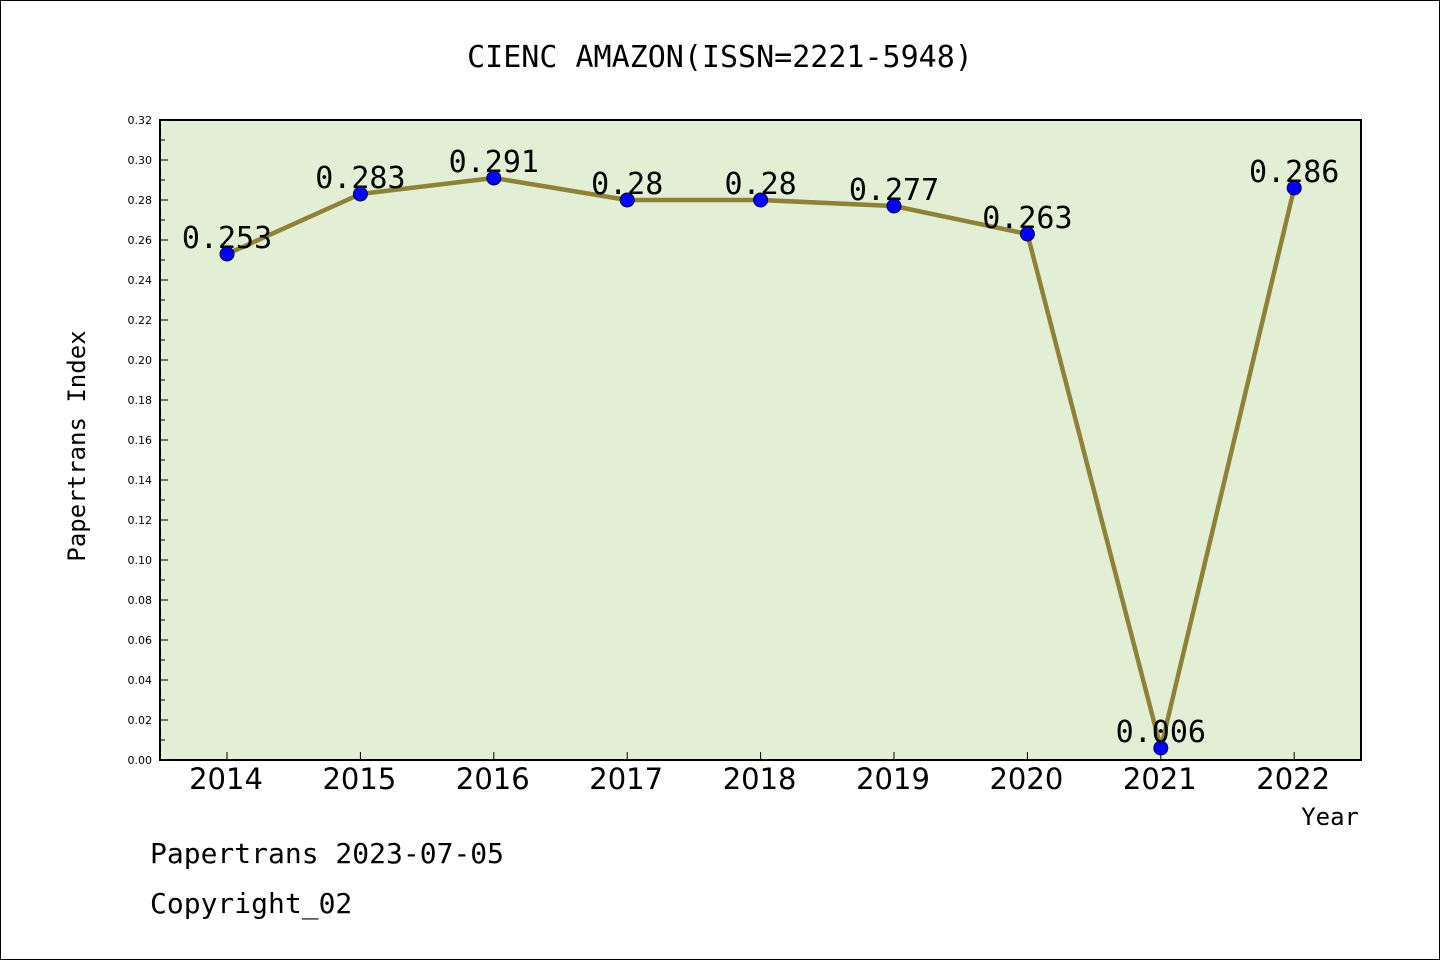  I want to click on x-tick-label: 2022, so click(1293, 779).